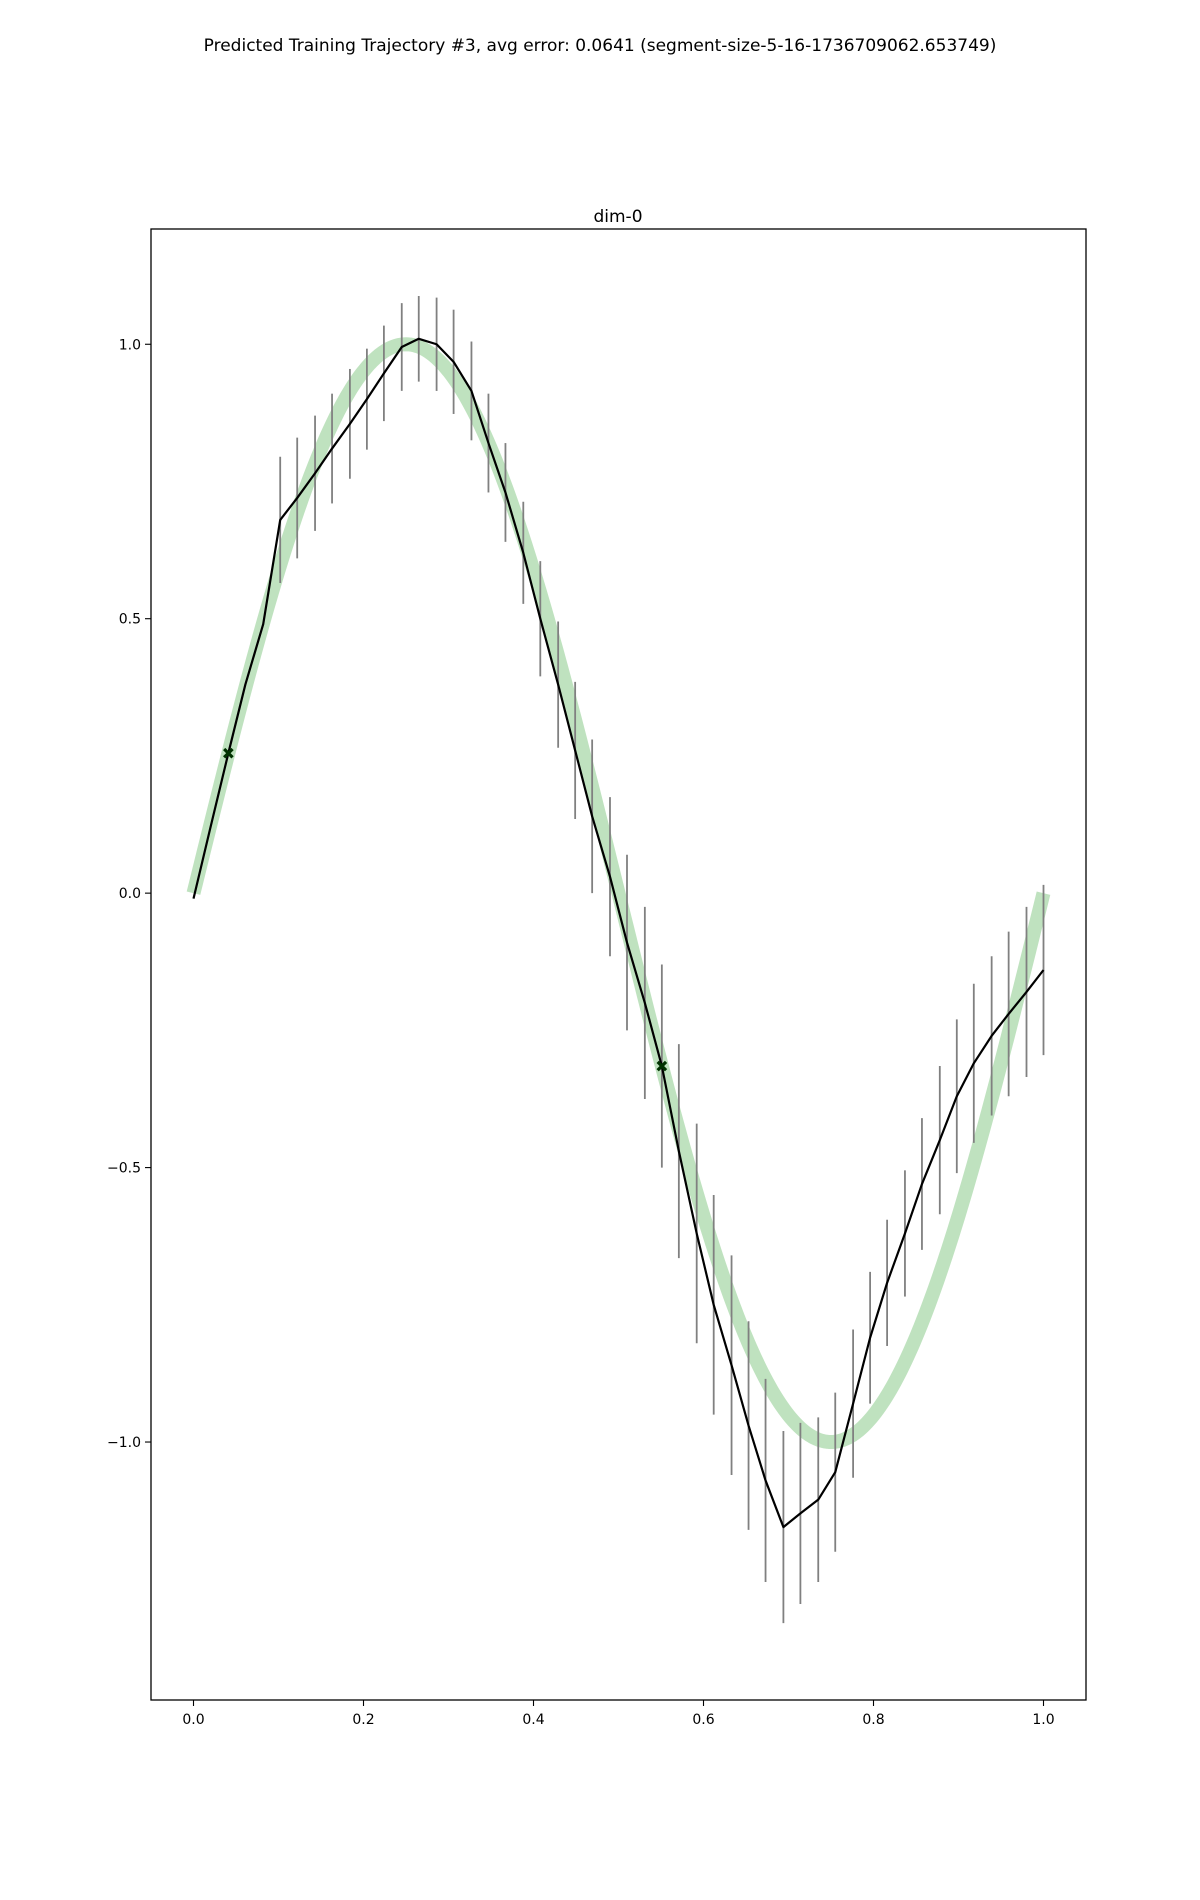 The width and height of the screenshot is (1200, 1900). What do you see at coordinates (873, 1720) in the screenshot?
I see `x-tick-label: 0.8` at bounding box center [873, 1720].